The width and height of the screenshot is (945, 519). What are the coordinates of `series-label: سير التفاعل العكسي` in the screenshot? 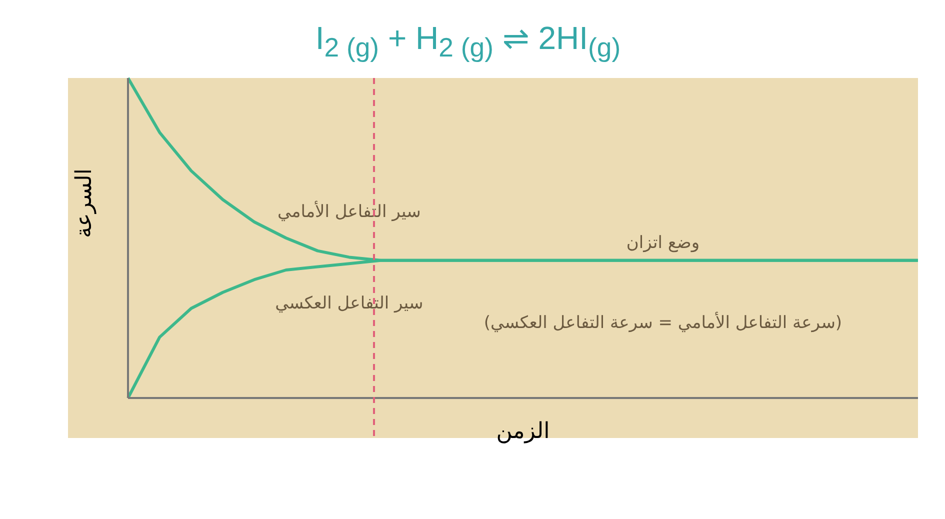 It's located at (349, 304).